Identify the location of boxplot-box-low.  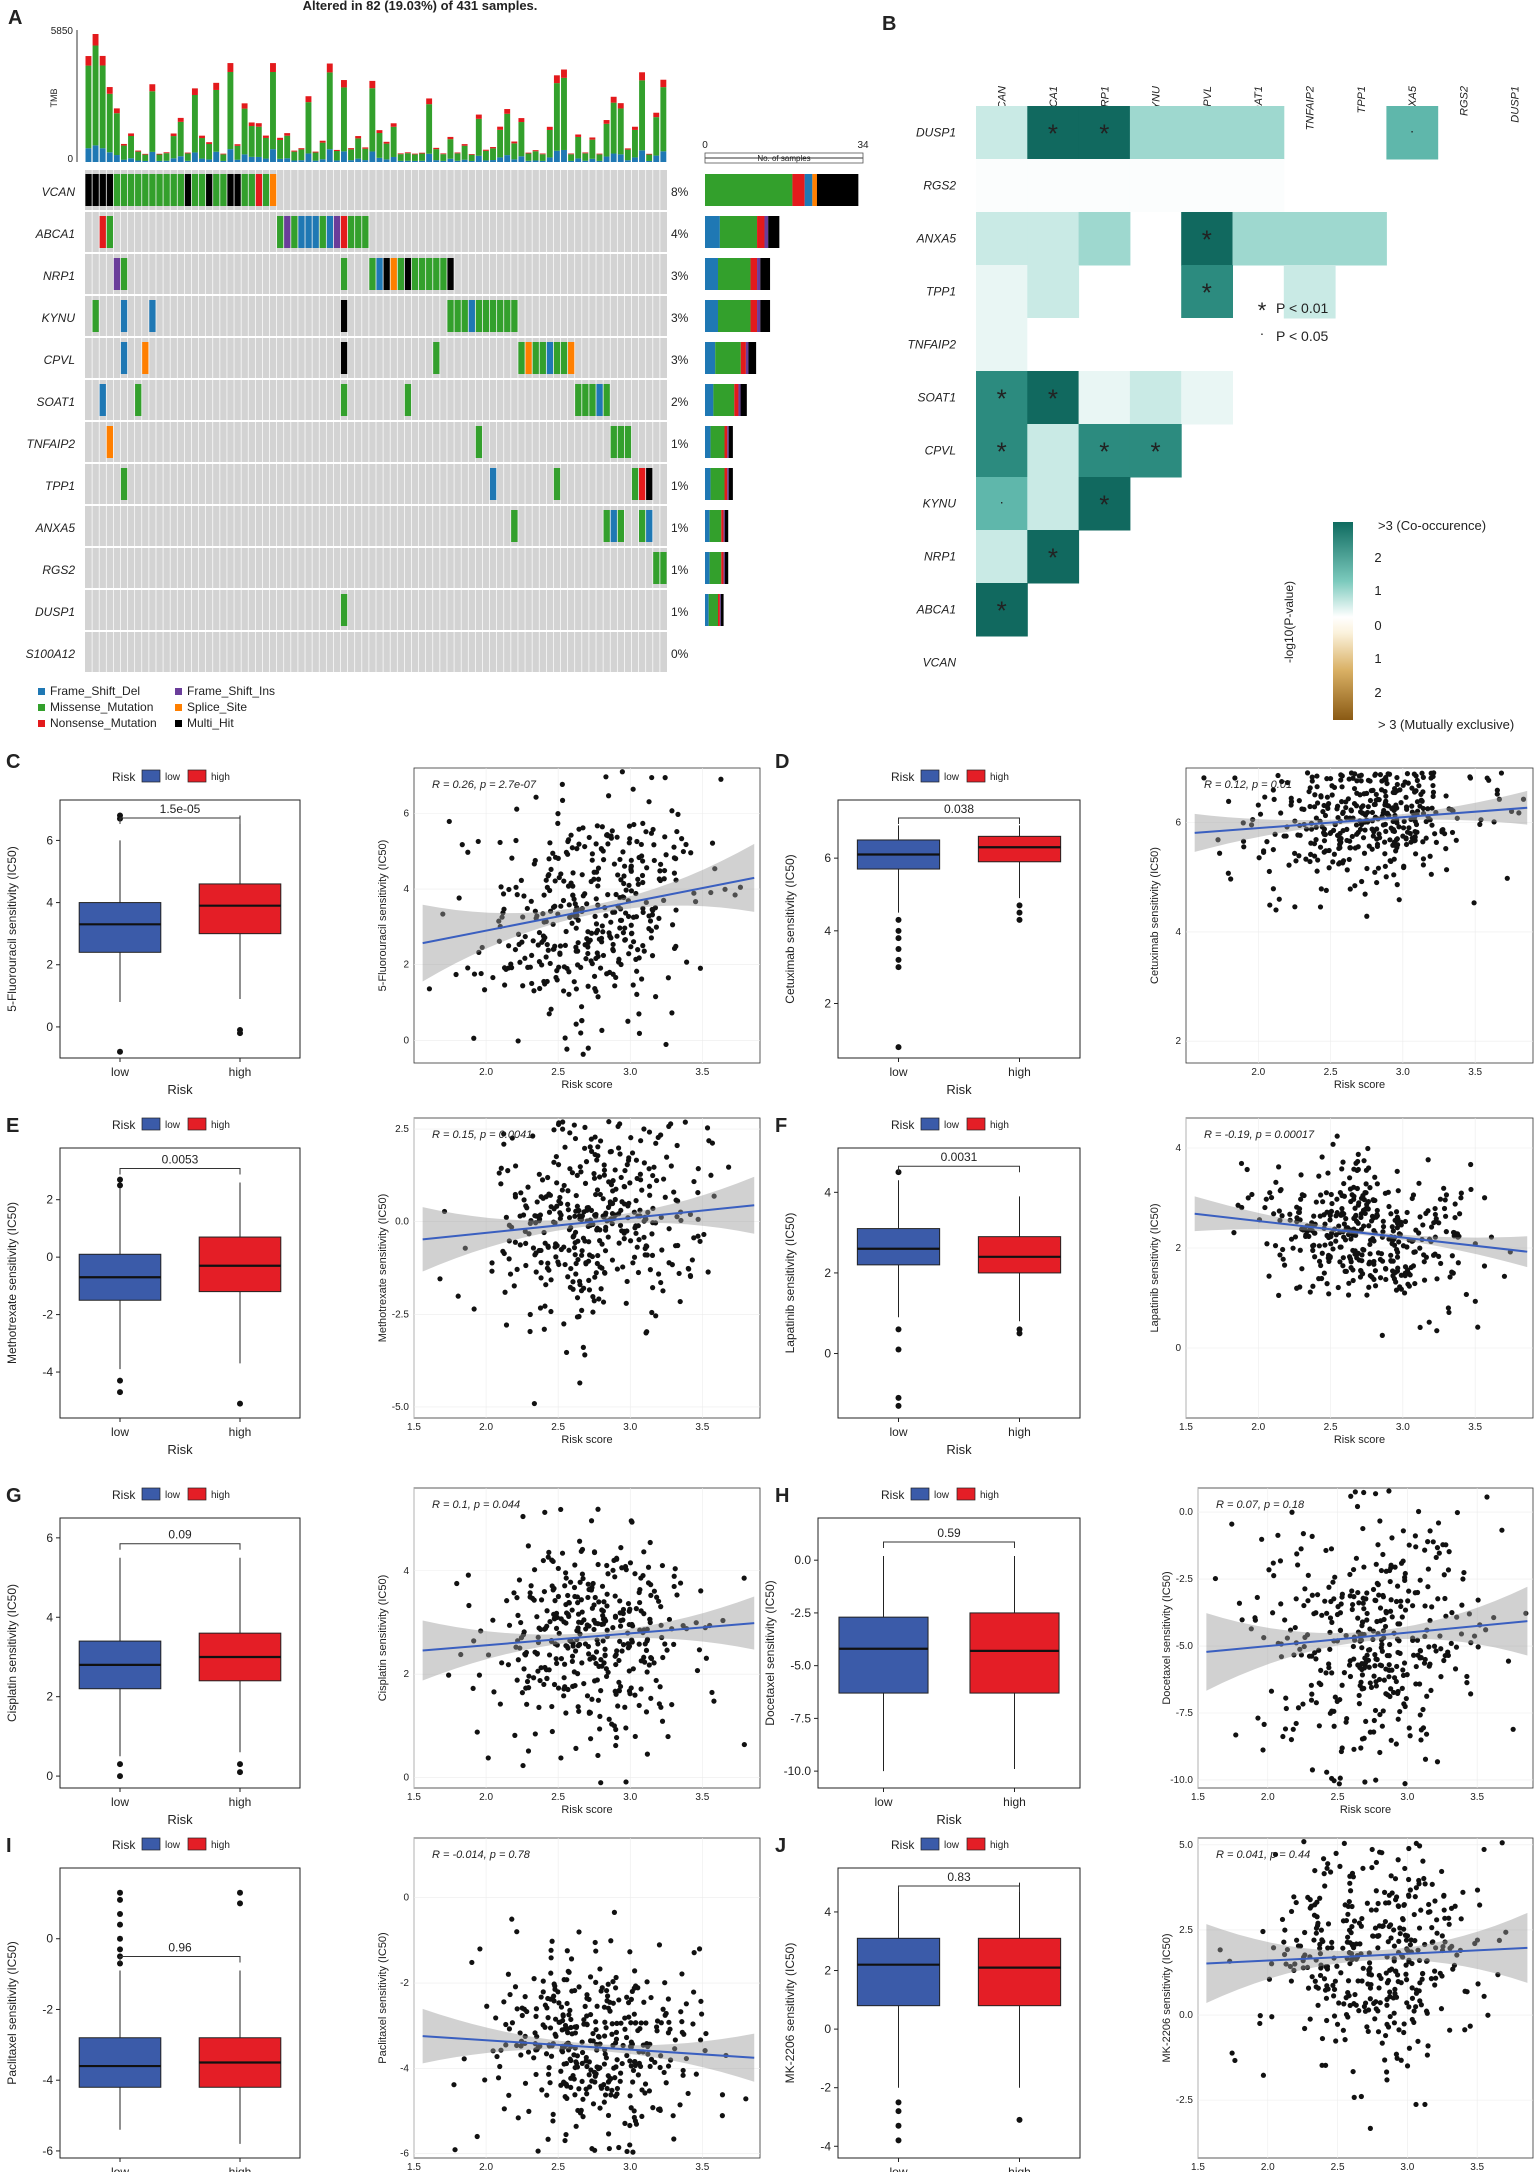
(120, 927).